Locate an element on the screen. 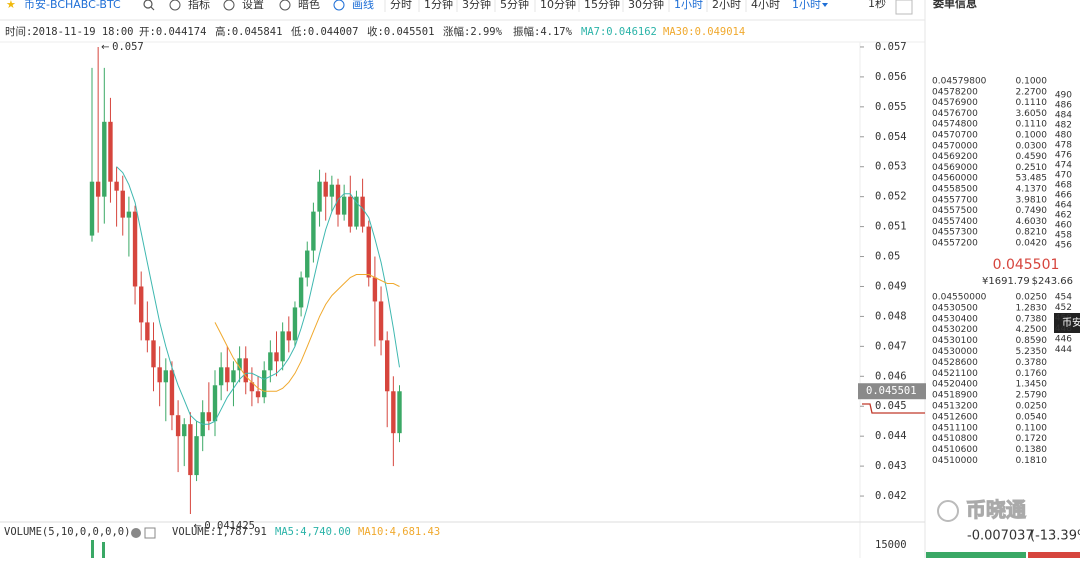 The width and height of the screenshot is (1080, 562). ask-scale: 474 is located at coordinates (1063, 166).